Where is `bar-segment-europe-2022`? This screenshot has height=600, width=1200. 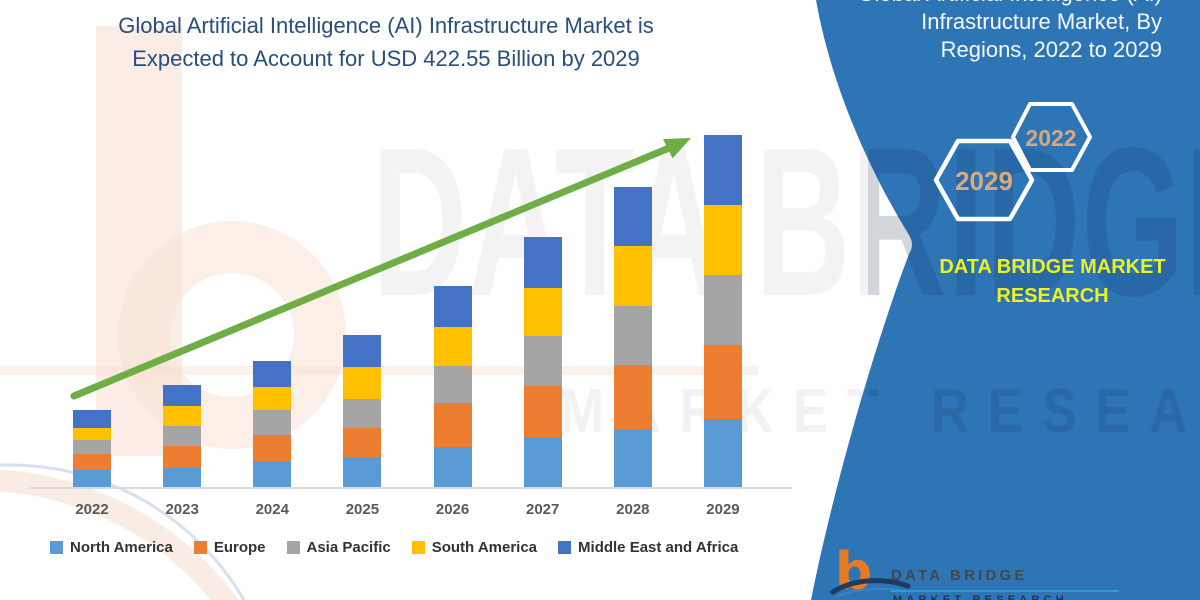
bar-segment-europe-2022 is located at coordinates (92, 462).